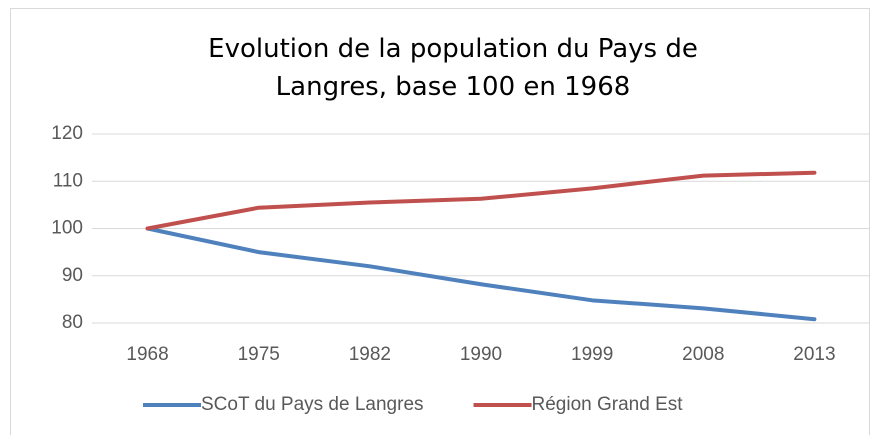  What do you see at coordinates (68, 180) in the screenshot?
I see `y-tick-label: 110` at bounding box center [68, 180].